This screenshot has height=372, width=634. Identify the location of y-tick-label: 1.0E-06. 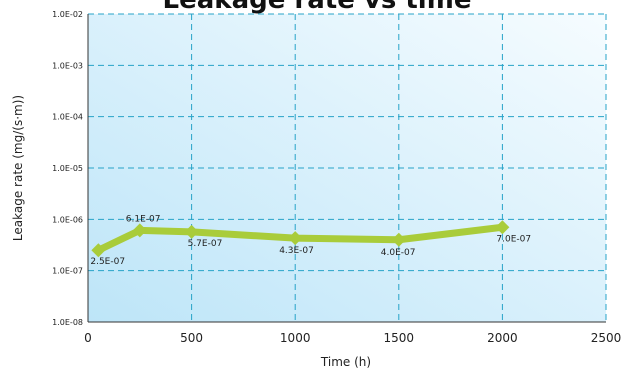
(67, 219).